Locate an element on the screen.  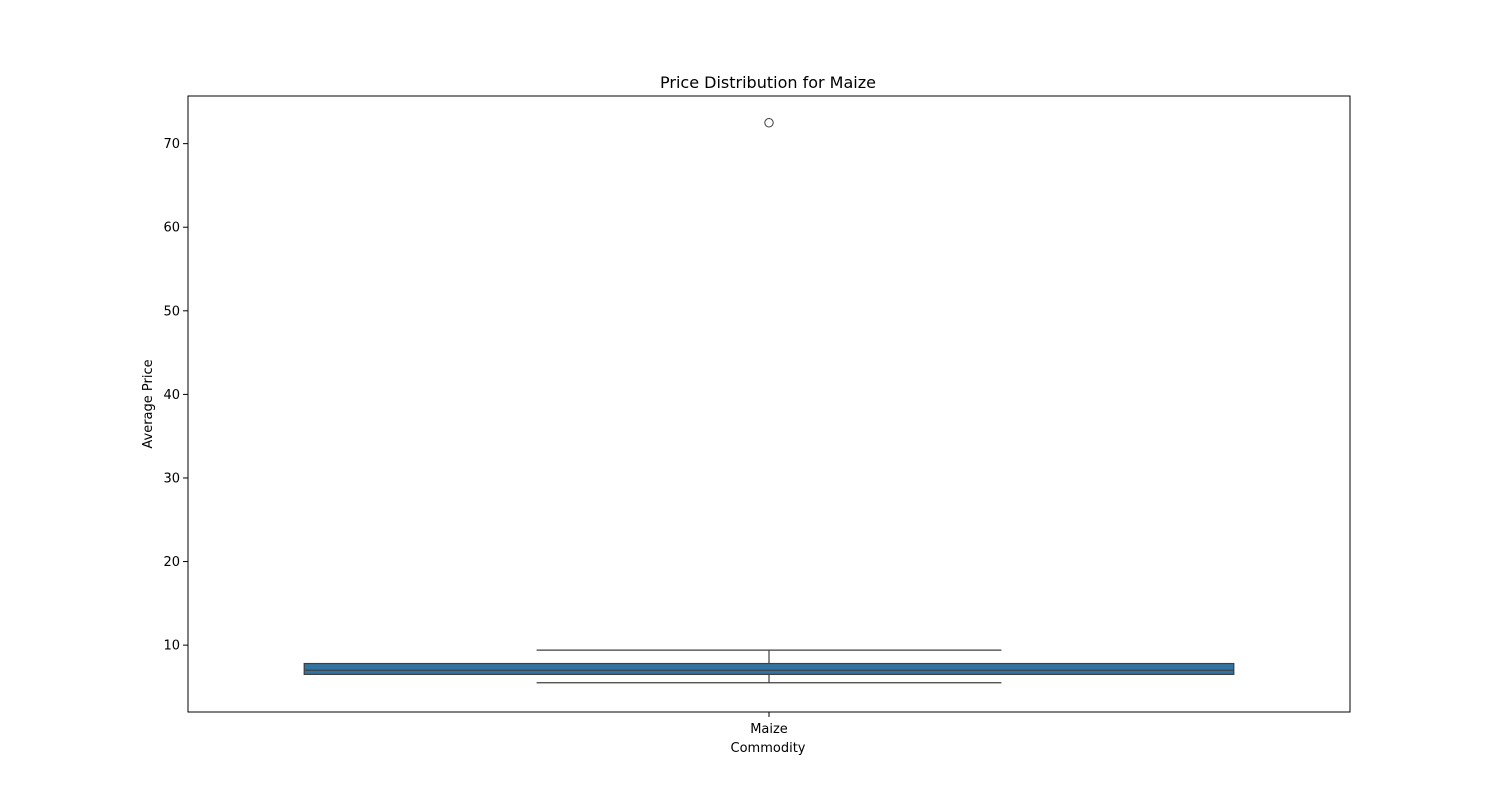
y-axis: 10 20 30 40 50 60 70 is located at coordinates (175, 395).